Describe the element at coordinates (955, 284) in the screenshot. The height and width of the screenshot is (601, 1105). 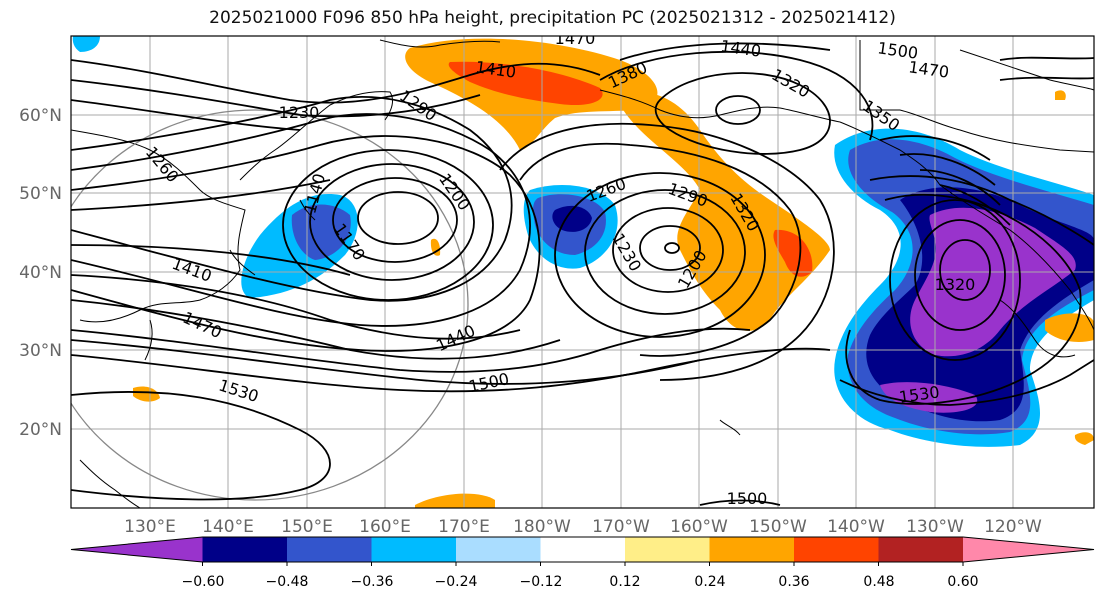
I see `contour-label: 1320` at that location.